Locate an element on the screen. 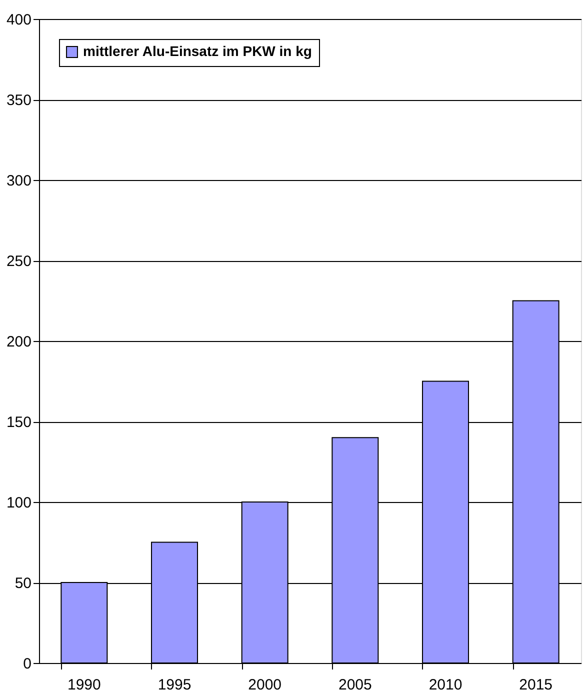  x-tick-label: 1990 is located at coordinates (84, 685).